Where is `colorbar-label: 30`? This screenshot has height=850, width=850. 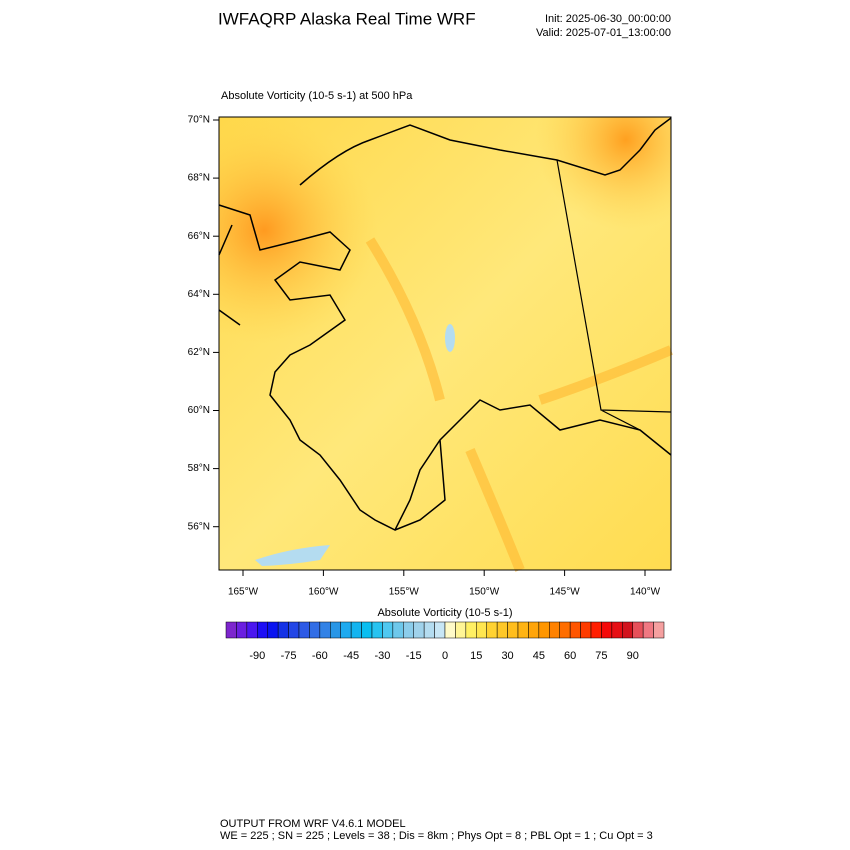 colorbar-label: 30 is located at coordinates (507, 656).